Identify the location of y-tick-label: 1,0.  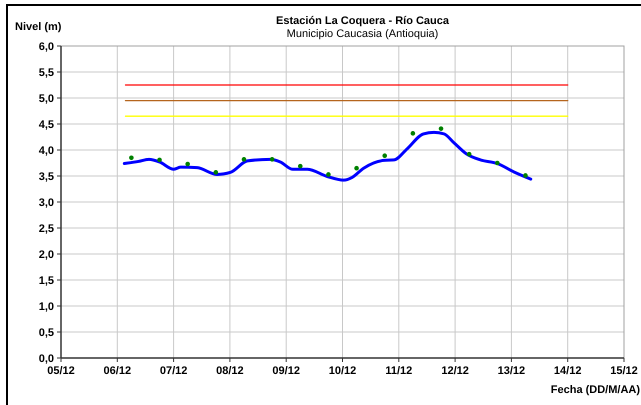
(46, 306).